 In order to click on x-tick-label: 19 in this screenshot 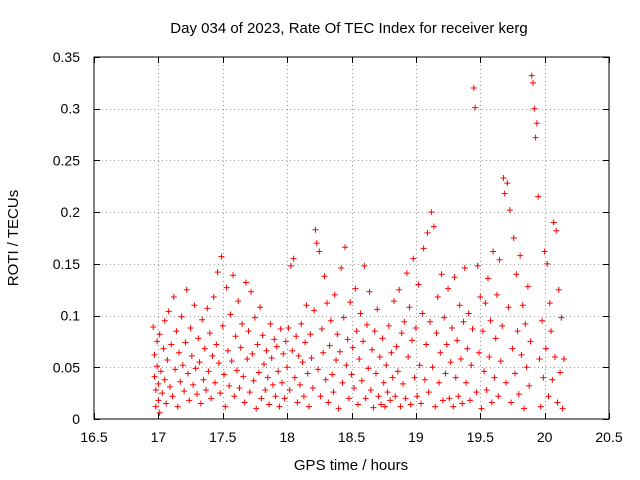, I will do `click(416, 437)`.